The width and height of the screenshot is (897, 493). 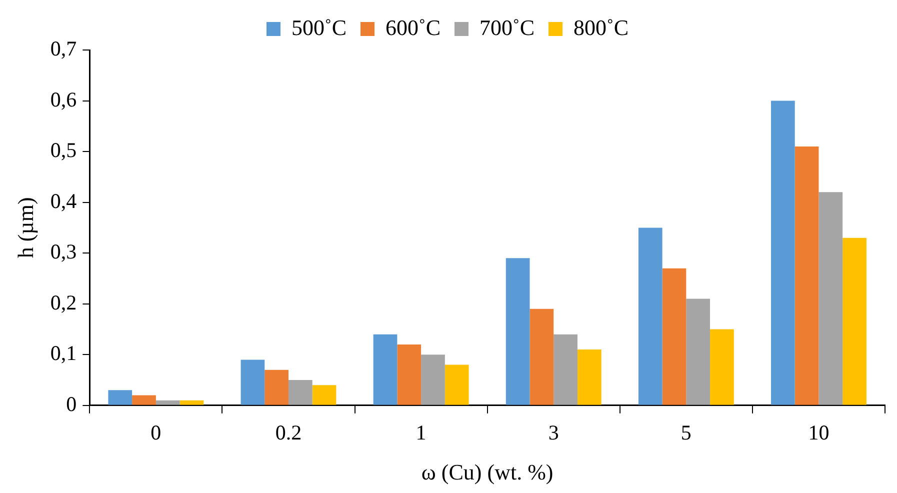 What do you see at coordinates (553, 432) in the screenshot?
I see `x-tick-label: 3` at bounding box center [553, 432].